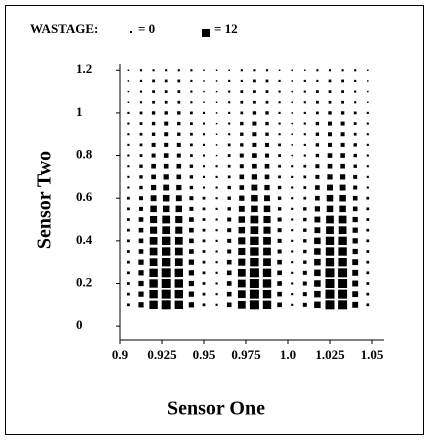 The image size is (429, 440). Describe the element at coordinates (45, 200) in the screenshot. I see `y-axis-title: Sensor Two` at that location.